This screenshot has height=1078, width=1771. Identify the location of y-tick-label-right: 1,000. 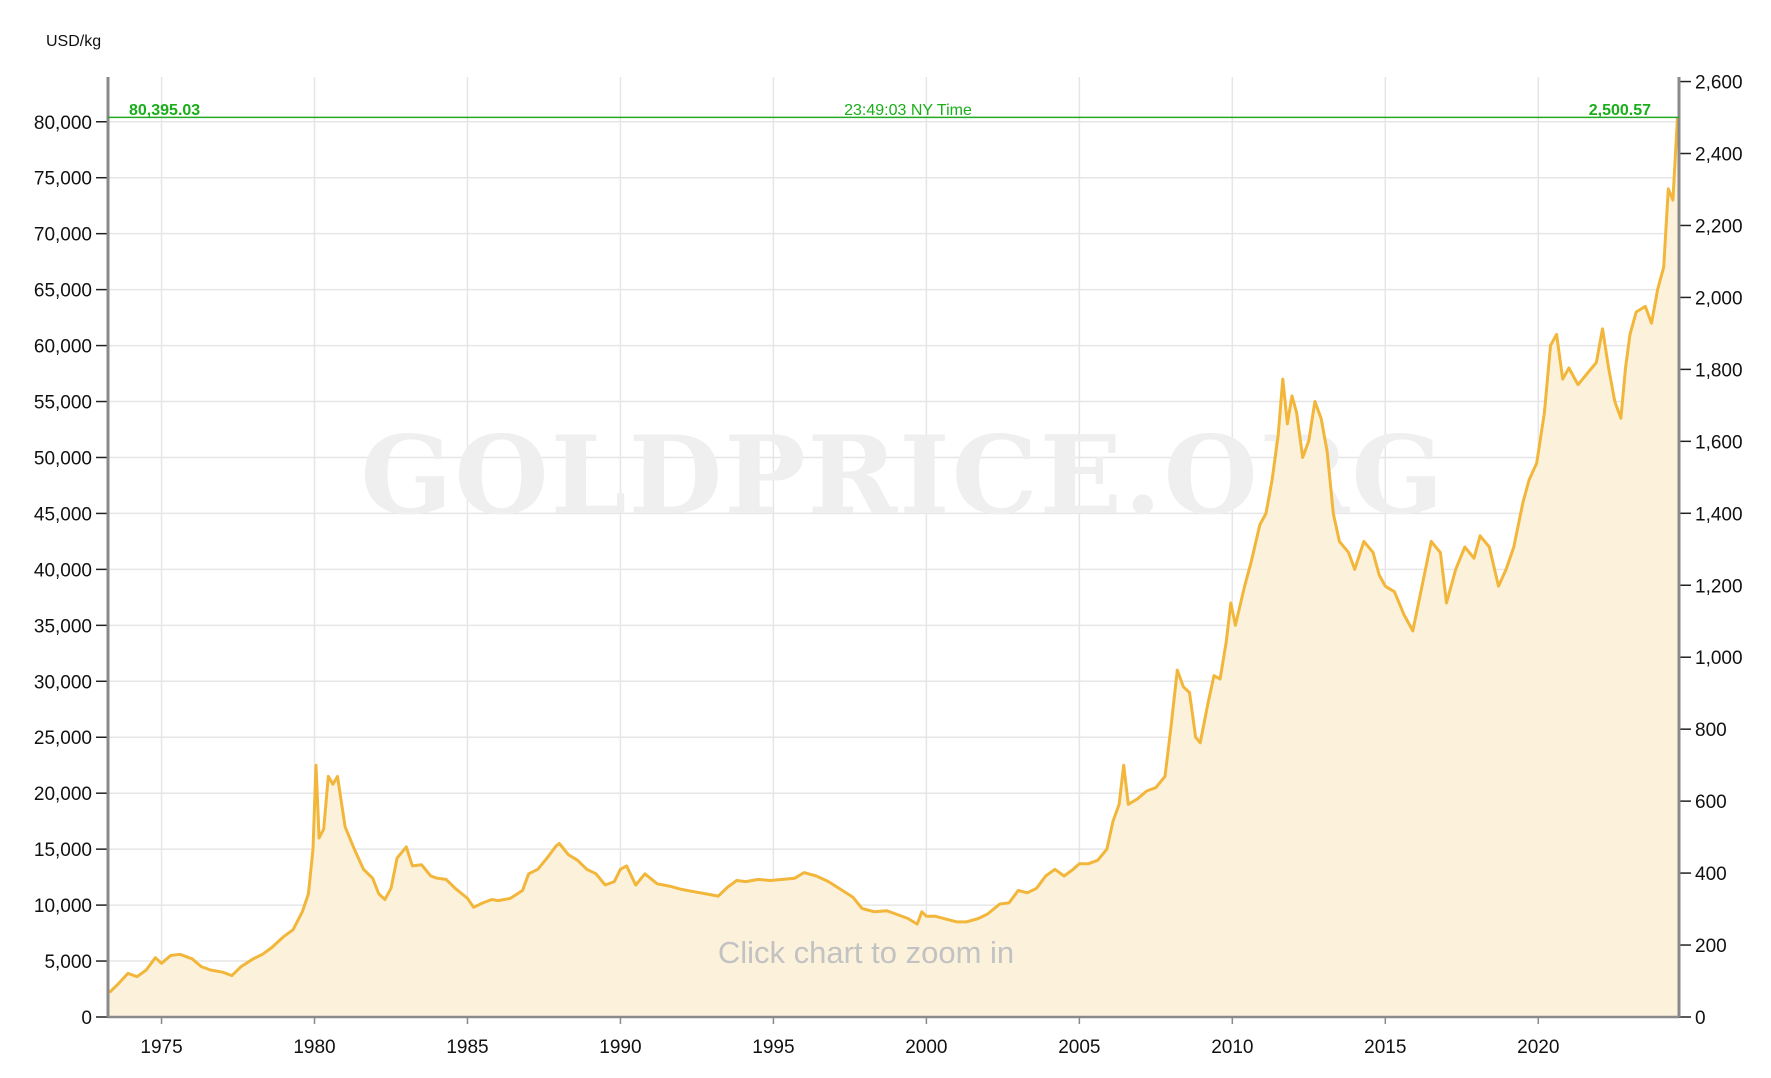
(1719, 658).